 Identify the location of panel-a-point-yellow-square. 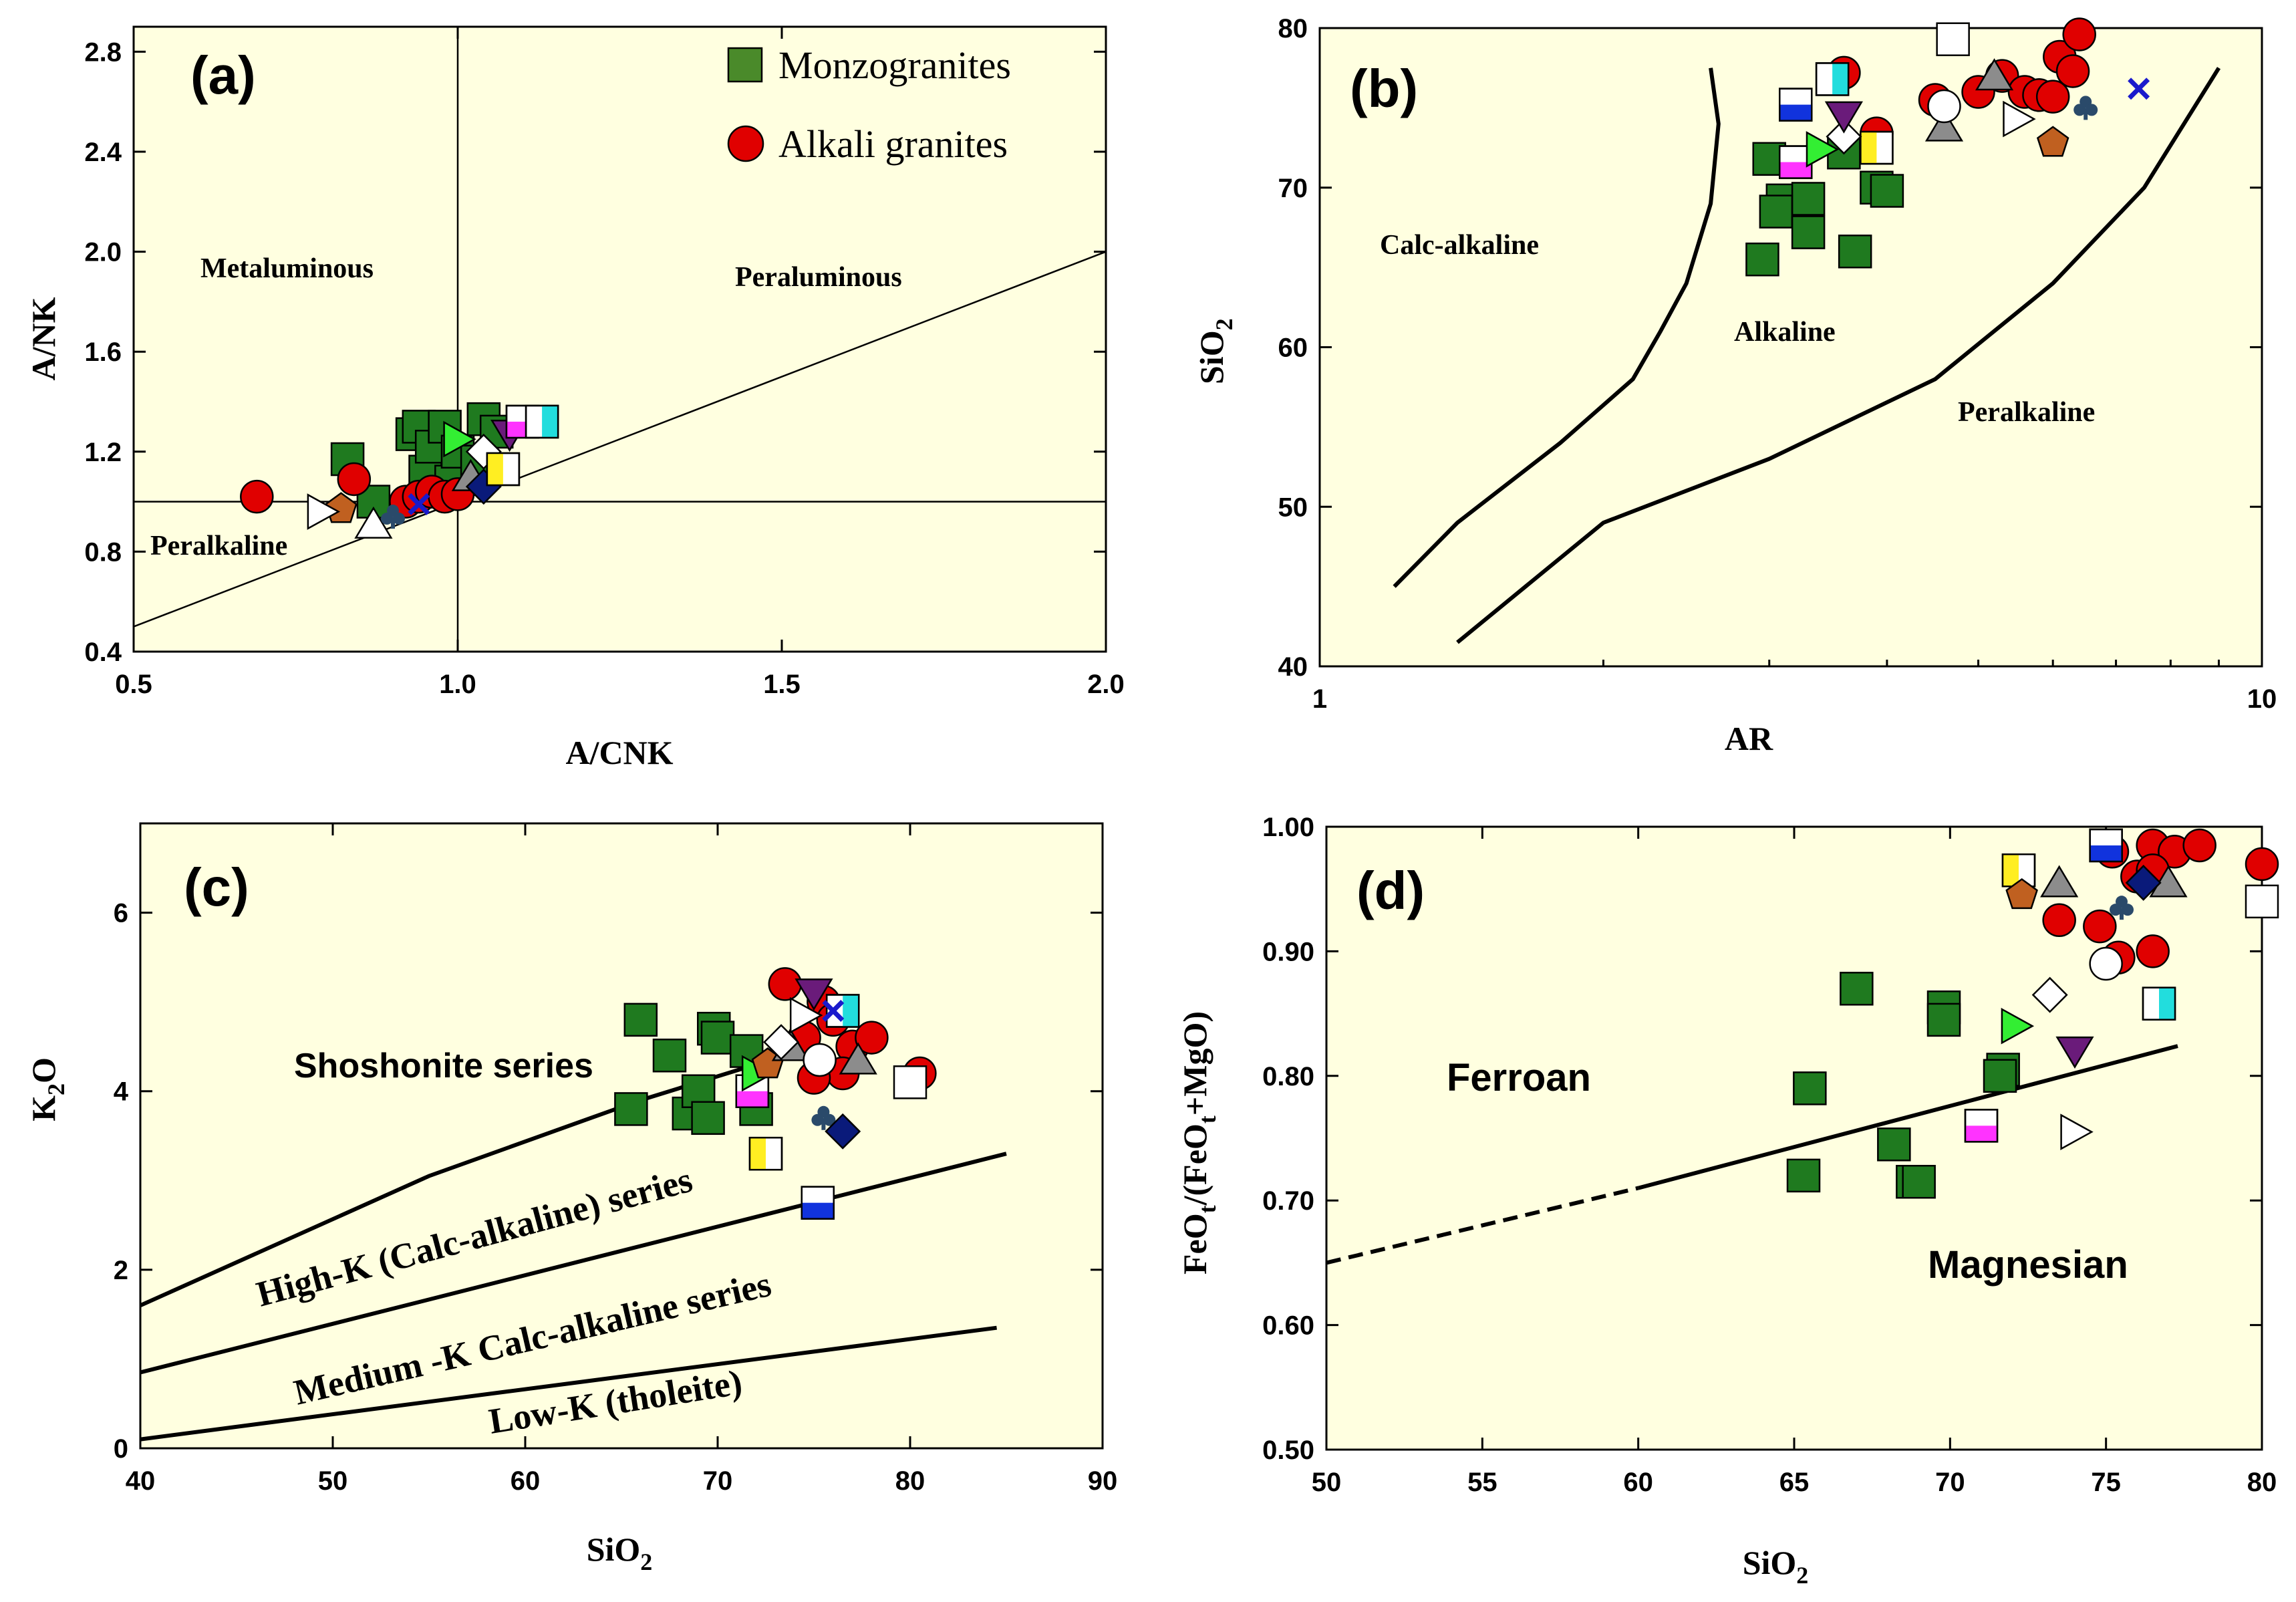
(504, 469).